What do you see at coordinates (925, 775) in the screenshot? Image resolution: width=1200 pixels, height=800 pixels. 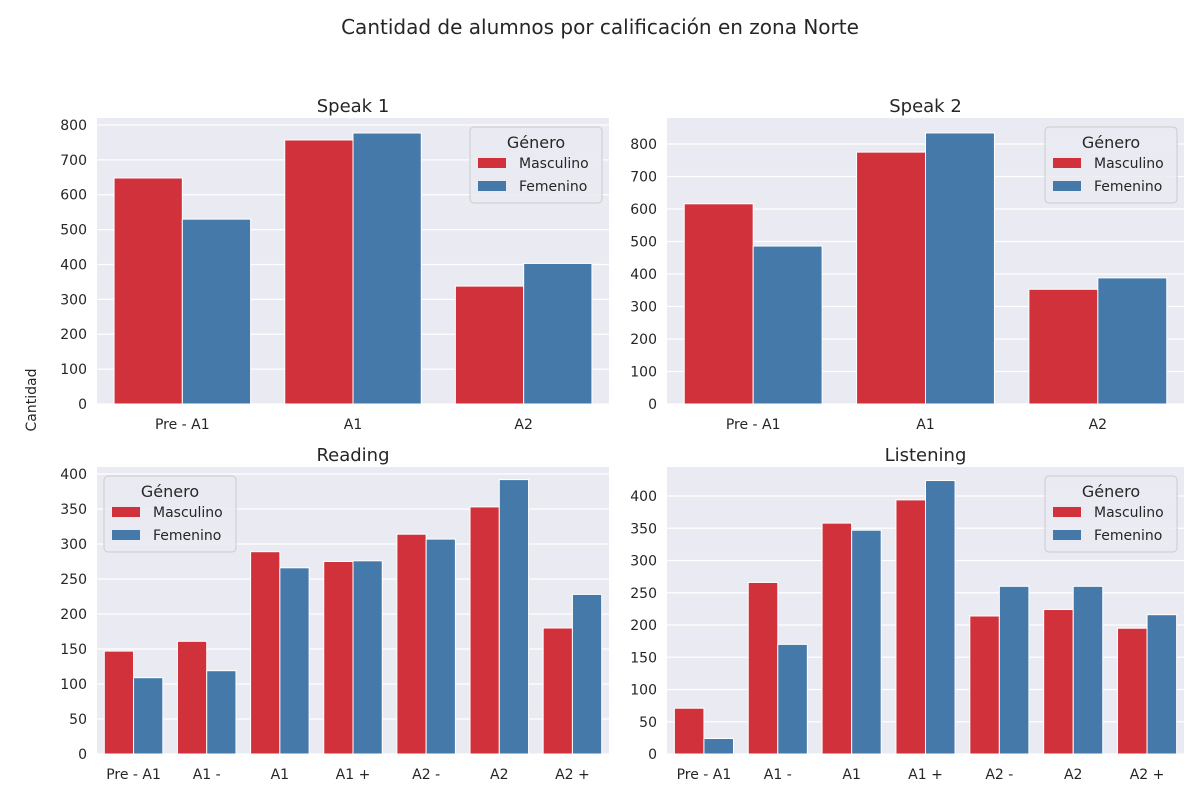 I see `x-tick-label: A1 +` at bounding box center [925, 775].